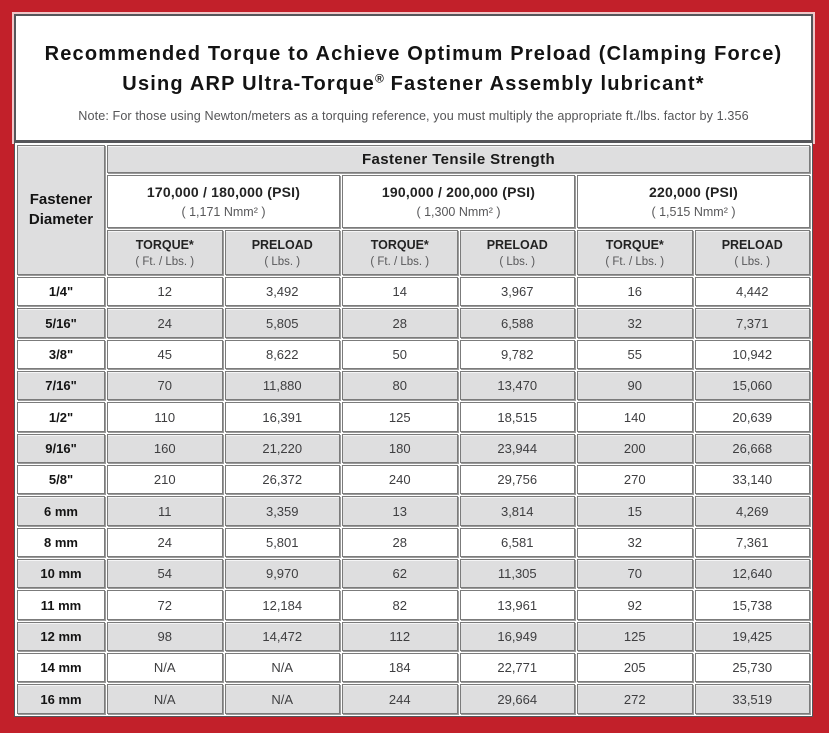 The width and height of the screenshot is (829, 733). Describe the element at coordinates (61, 292) in the screenshot. I see `diameter-cell: 1/4"` at that location.